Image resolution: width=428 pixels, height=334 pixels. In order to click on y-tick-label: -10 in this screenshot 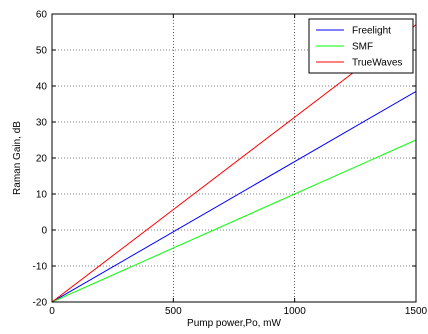, I will do `click(40, 267)`.